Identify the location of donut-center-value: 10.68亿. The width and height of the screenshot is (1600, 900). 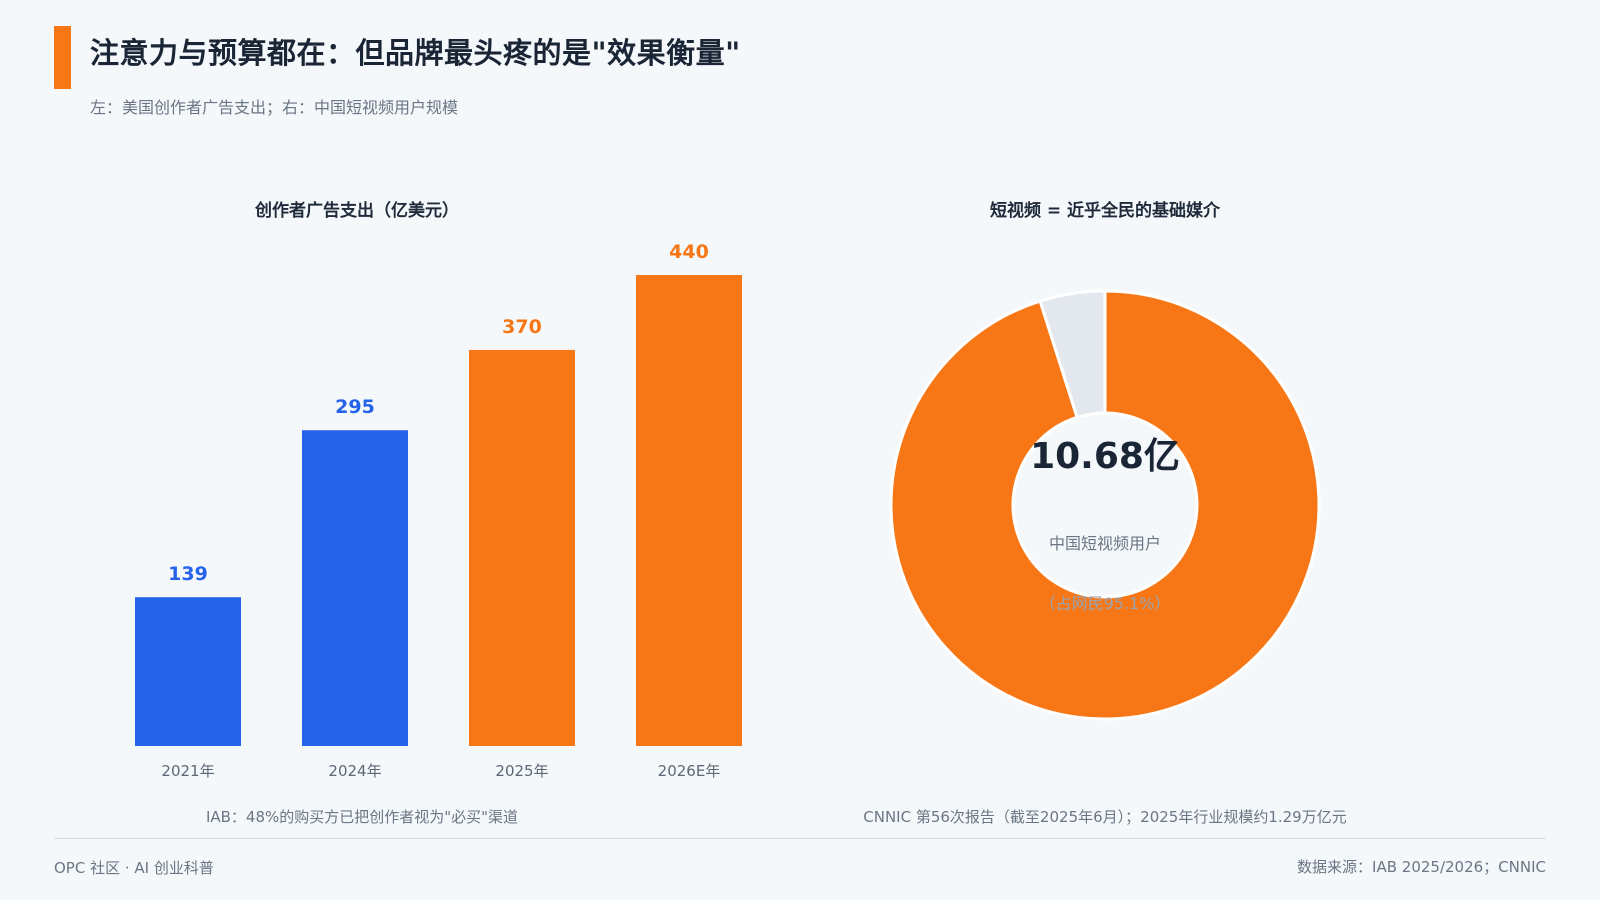
(1105, 456).